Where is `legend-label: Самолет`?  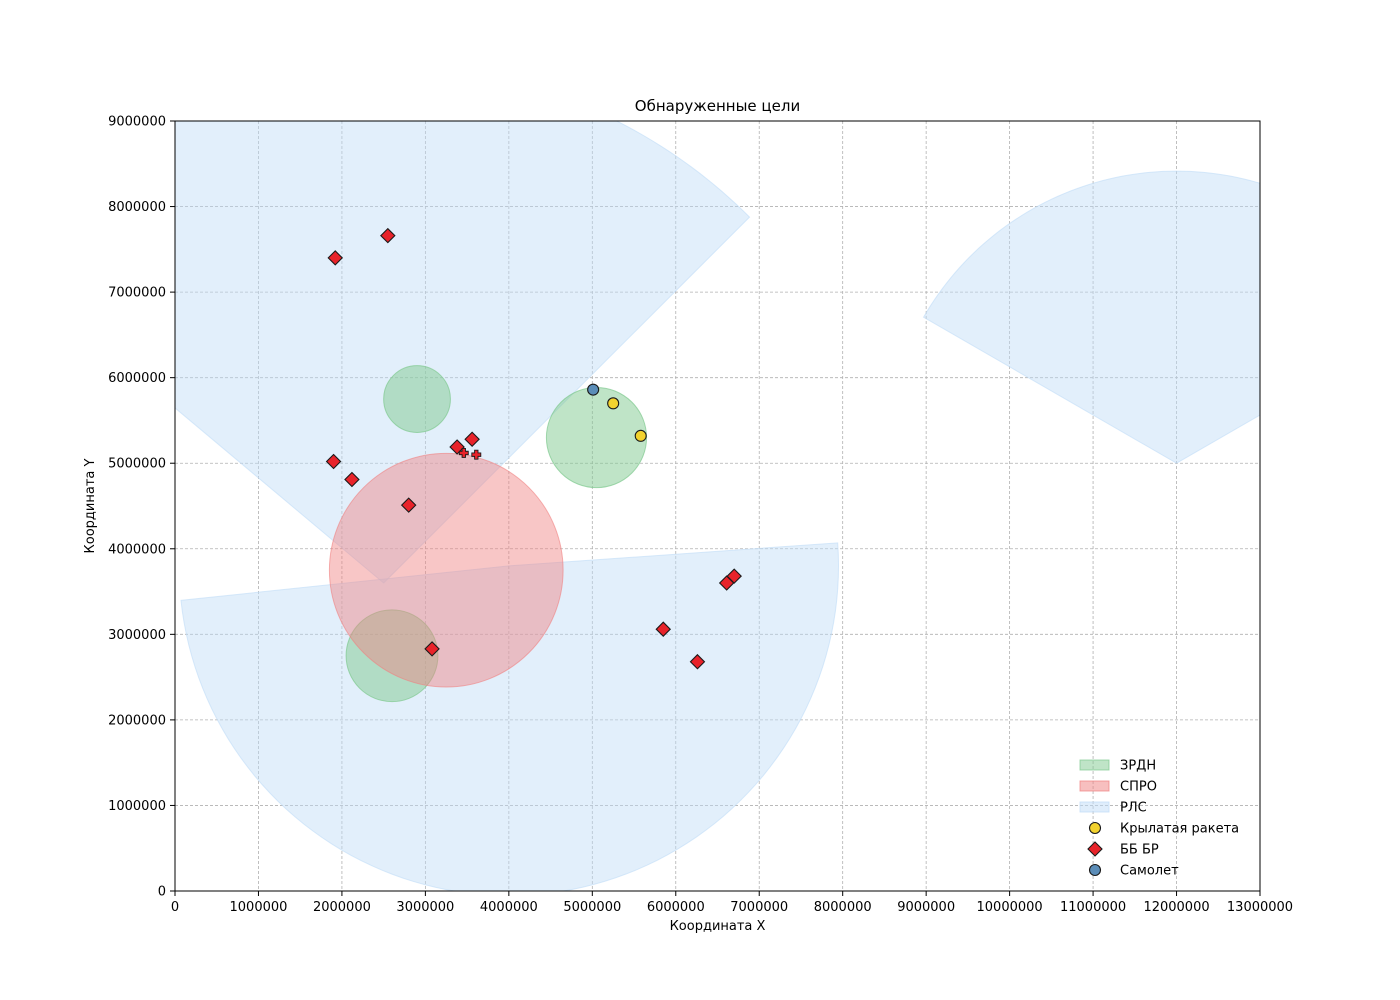
legend-label: Самолет is located at coordinates (1149, 871).